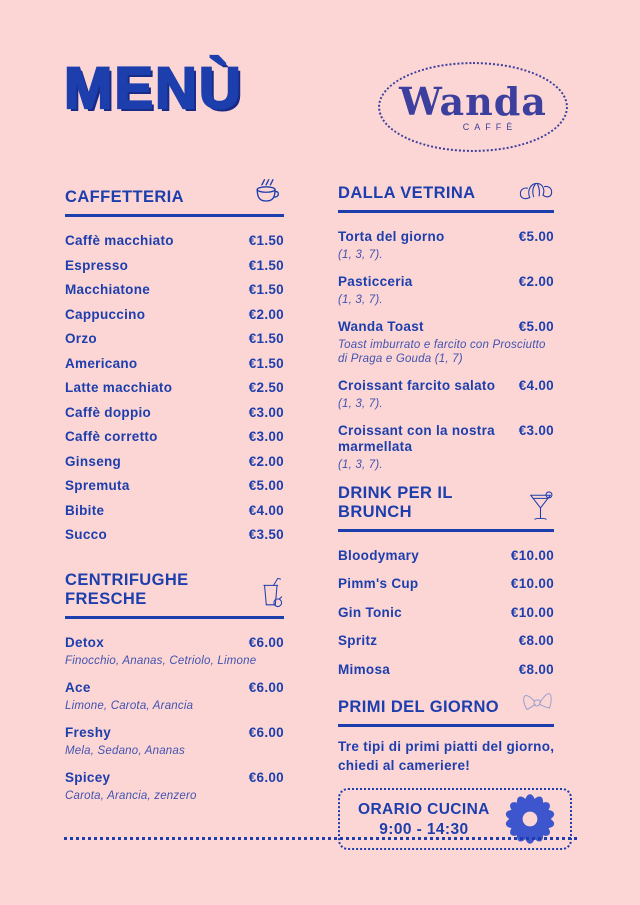  What do you see at coordinates (153, 88) in the screenshot?
I see `page-title: MENÙ` at bounding box center [153, 88].